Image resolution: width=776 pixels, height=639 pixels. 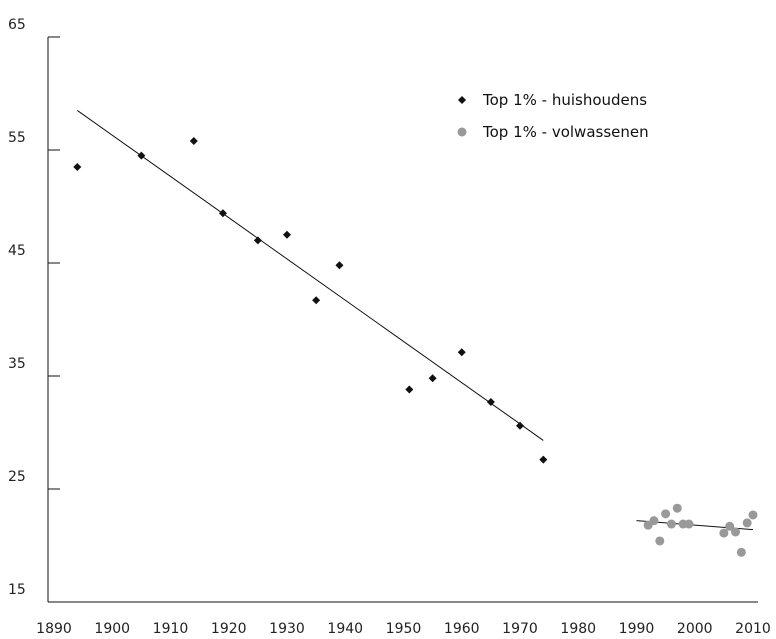 I want to click on x-tick-label: 1920, so click(x=229, y=629).